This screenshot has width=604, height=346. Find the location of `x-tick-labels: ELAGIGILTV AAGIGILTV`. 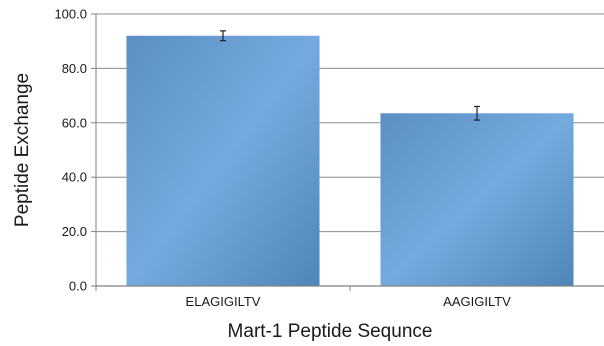

x-tick-labels: ELAGIGILTV AAGIGILTV is located at coordinates (349, 301).